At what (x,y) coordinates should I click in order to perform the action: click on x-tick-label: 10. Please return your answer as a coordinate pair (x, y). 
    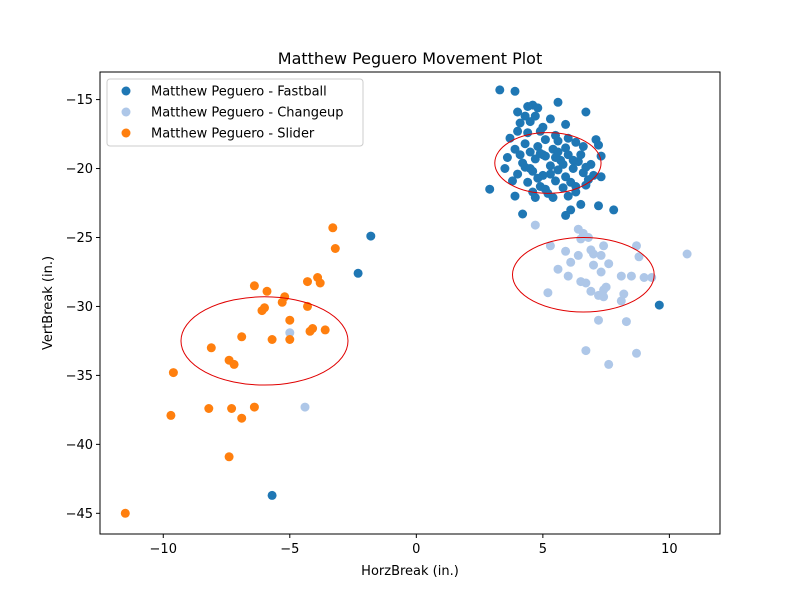
    Looking at the image, I should click on (669, 549).